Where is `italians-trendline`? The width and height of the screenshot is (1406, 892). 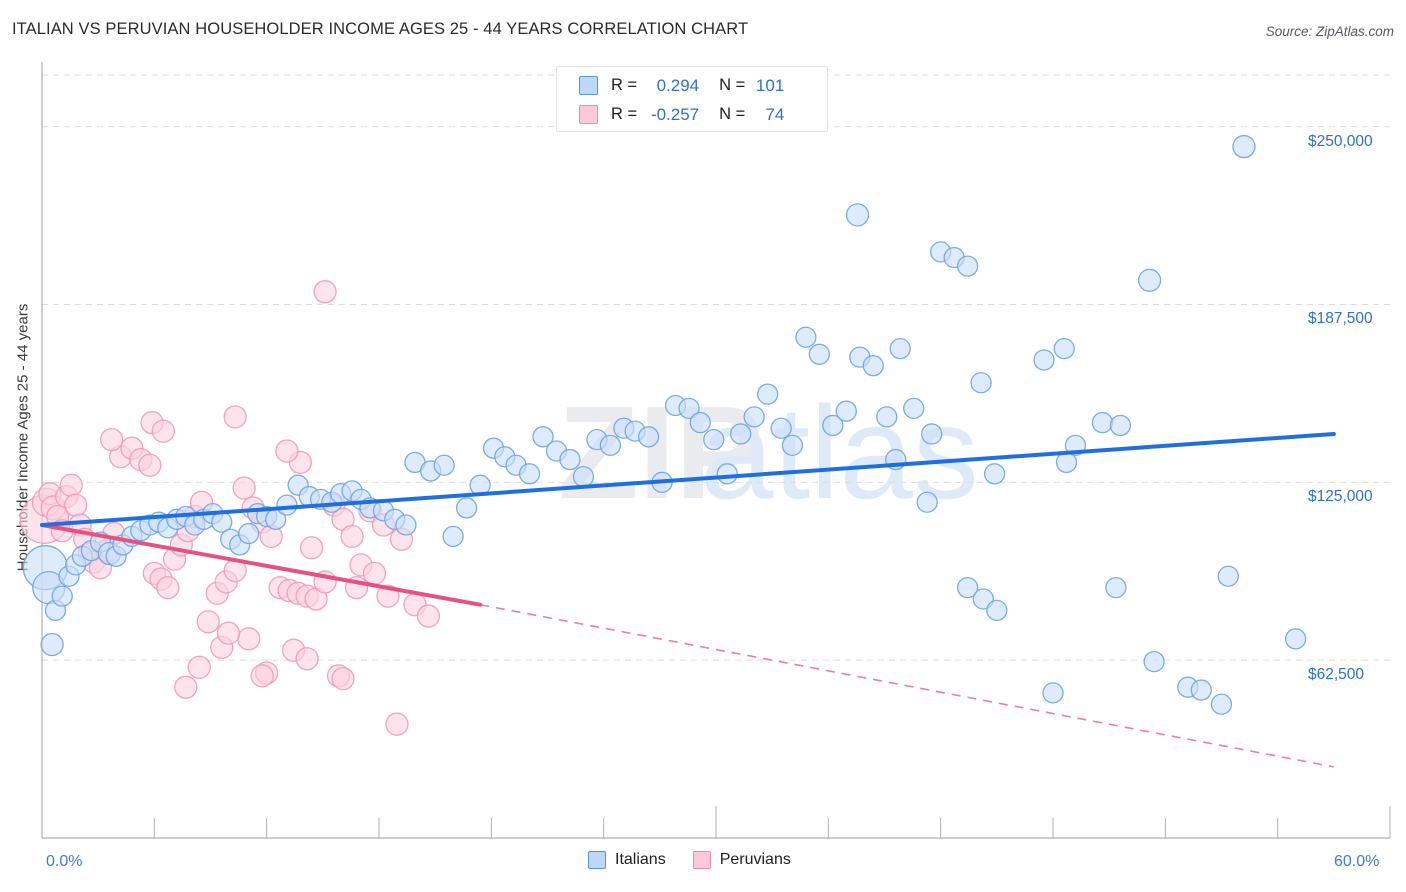 italians-trendline is located at coordinates (688, 479).